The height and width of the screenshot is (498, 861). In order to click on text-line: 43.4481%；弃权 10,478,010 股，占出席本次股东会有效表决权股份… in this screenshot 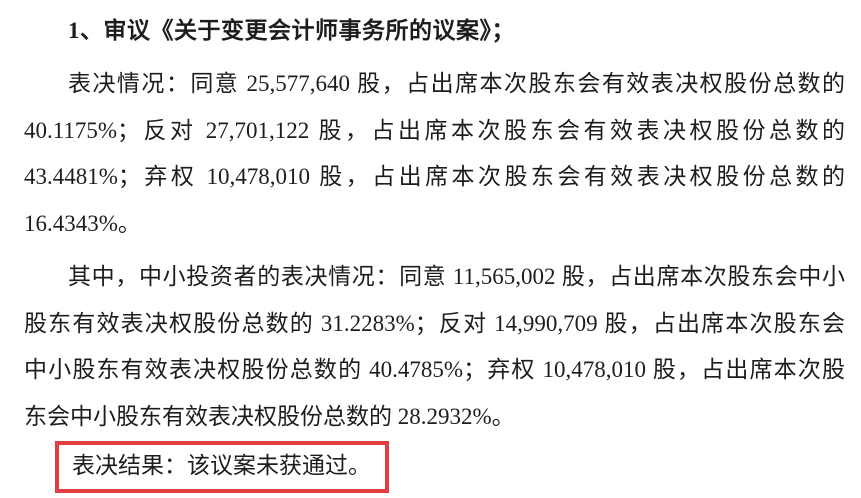, I will do `click(434, 176)`.